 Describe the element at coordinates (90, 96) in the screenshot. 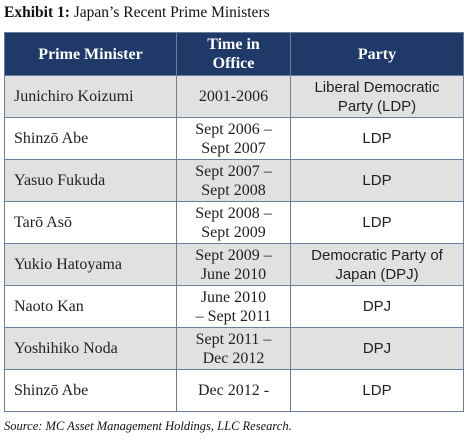

I see `name-cell: Junichiro Koizumi` at that location.